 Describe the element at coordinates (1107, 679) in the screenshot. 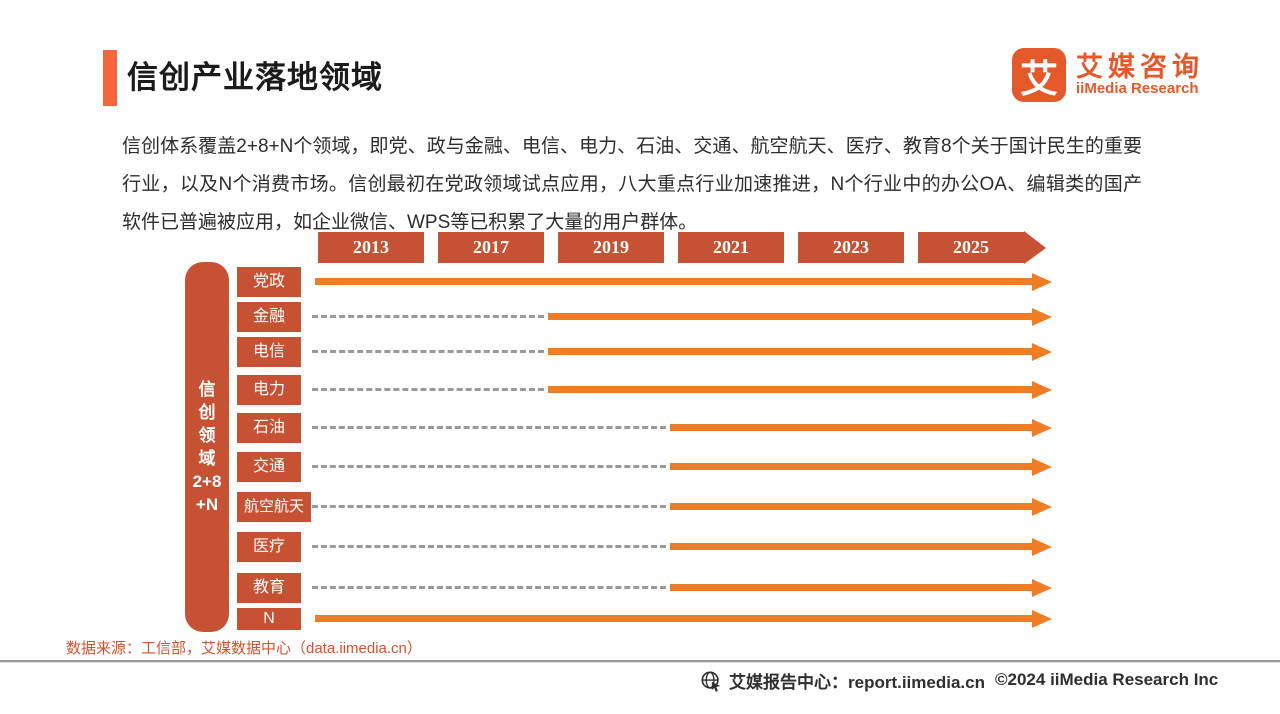

I see `footer-copyright: ©2024 iiMedia Research Inc` at that location.